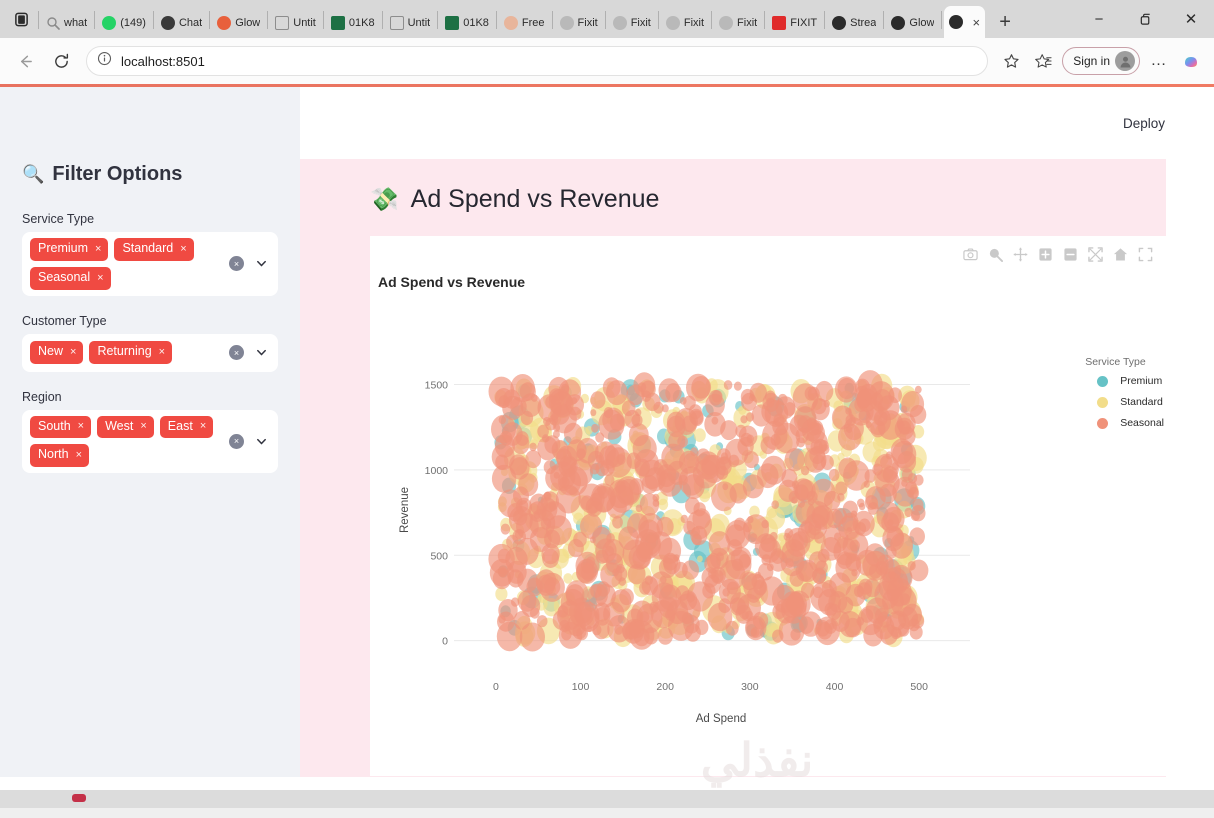 The image size is (1214, 818). What do you see at coordinates (60, 455) in the screenshot?
I see `filter-tag: North ×` at bounding box center [60, 455].